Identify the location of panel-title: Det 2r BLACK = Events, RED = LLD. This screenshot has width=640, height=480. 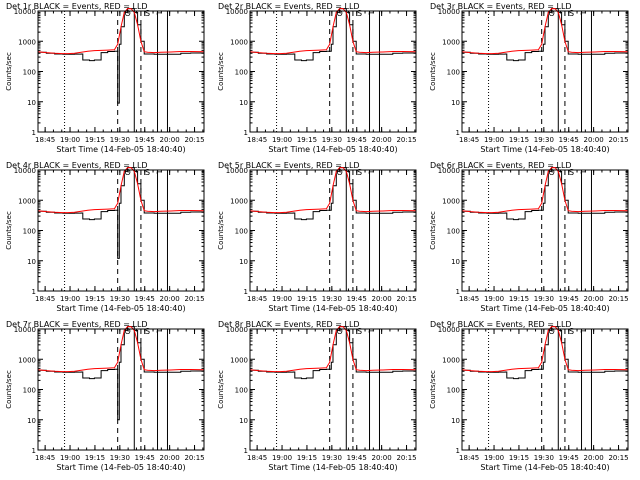
(289, 6).